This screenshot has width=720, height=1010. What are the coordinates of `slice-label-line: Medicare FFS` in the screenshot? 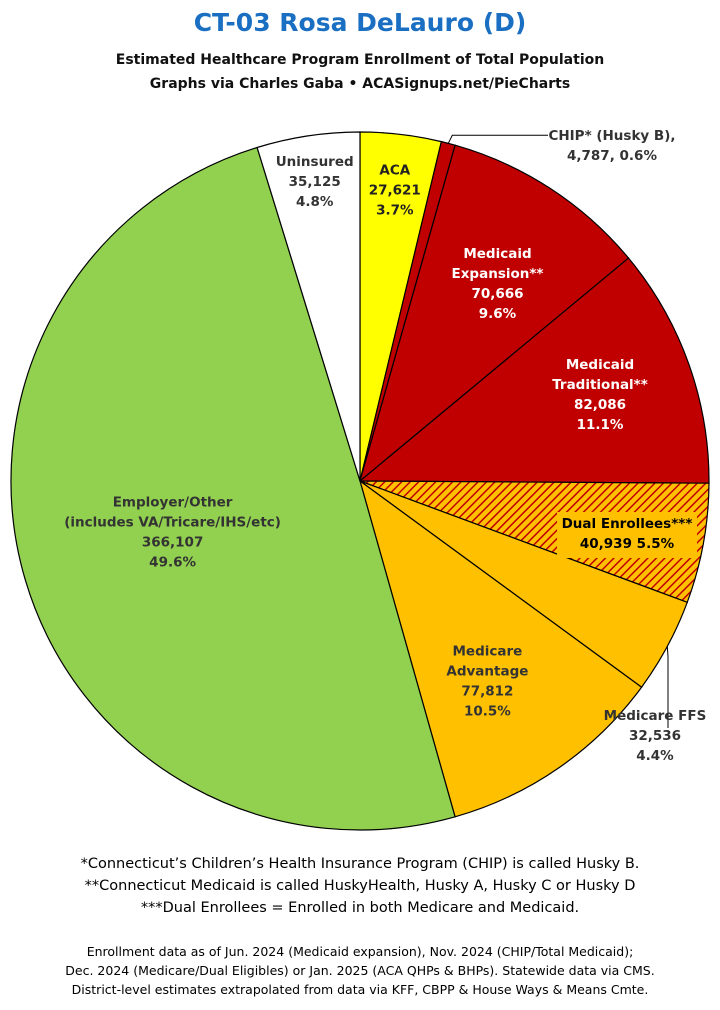 It's located at (655, 716).